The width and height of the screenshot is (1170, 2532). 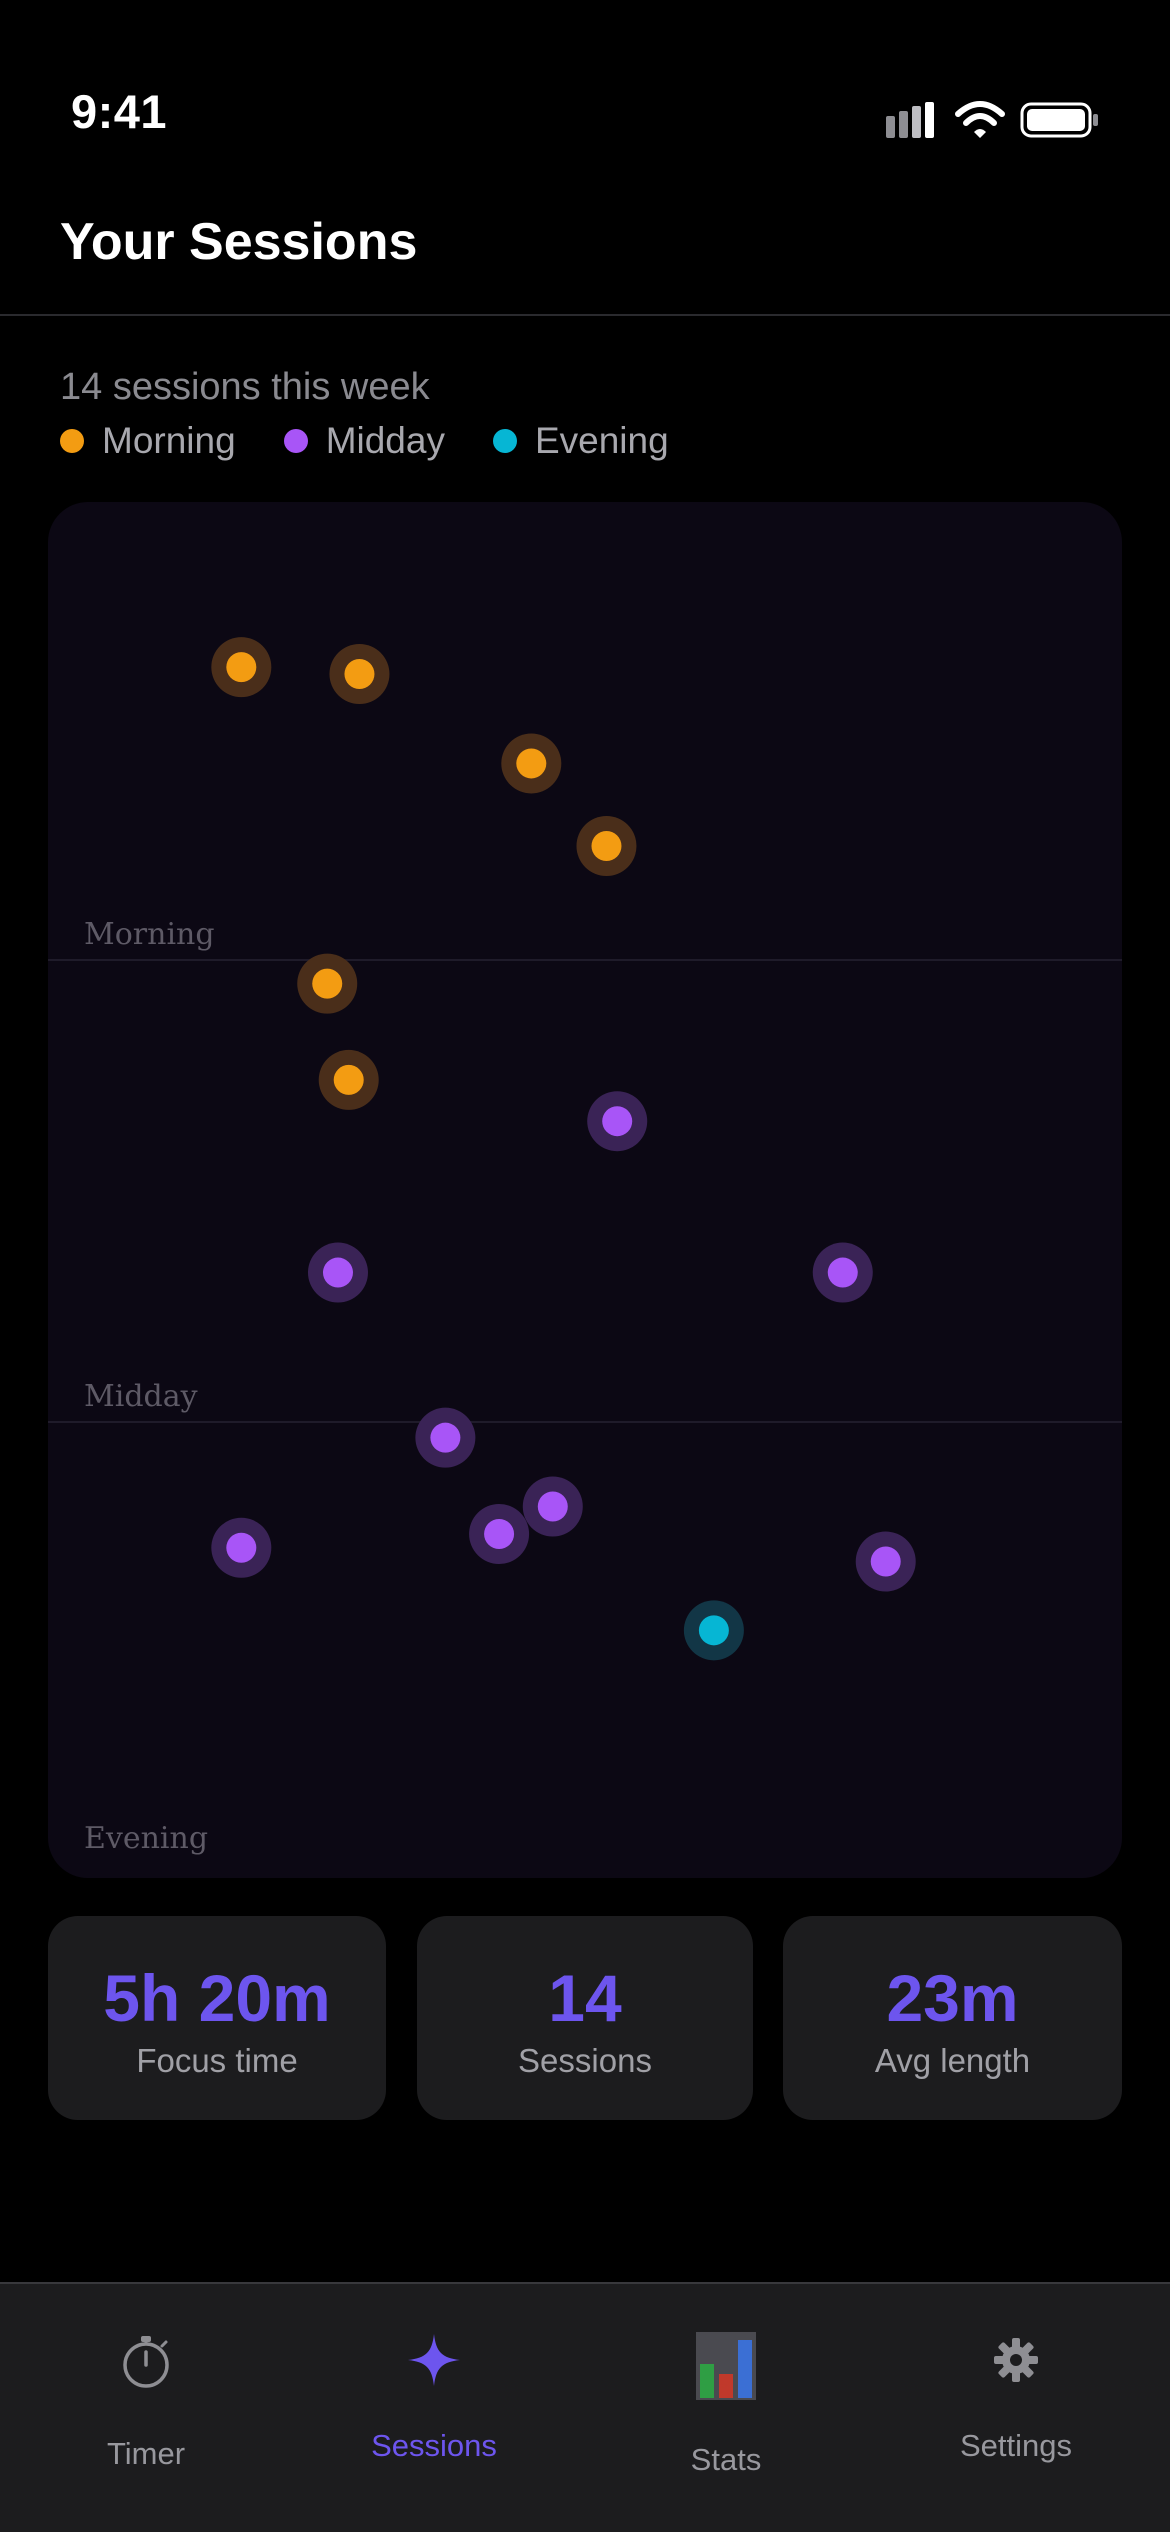 What do you see at coordinates (119, 111) in the screenshot?
I see `status-time: 9:41` at bounding box center [119, 111].